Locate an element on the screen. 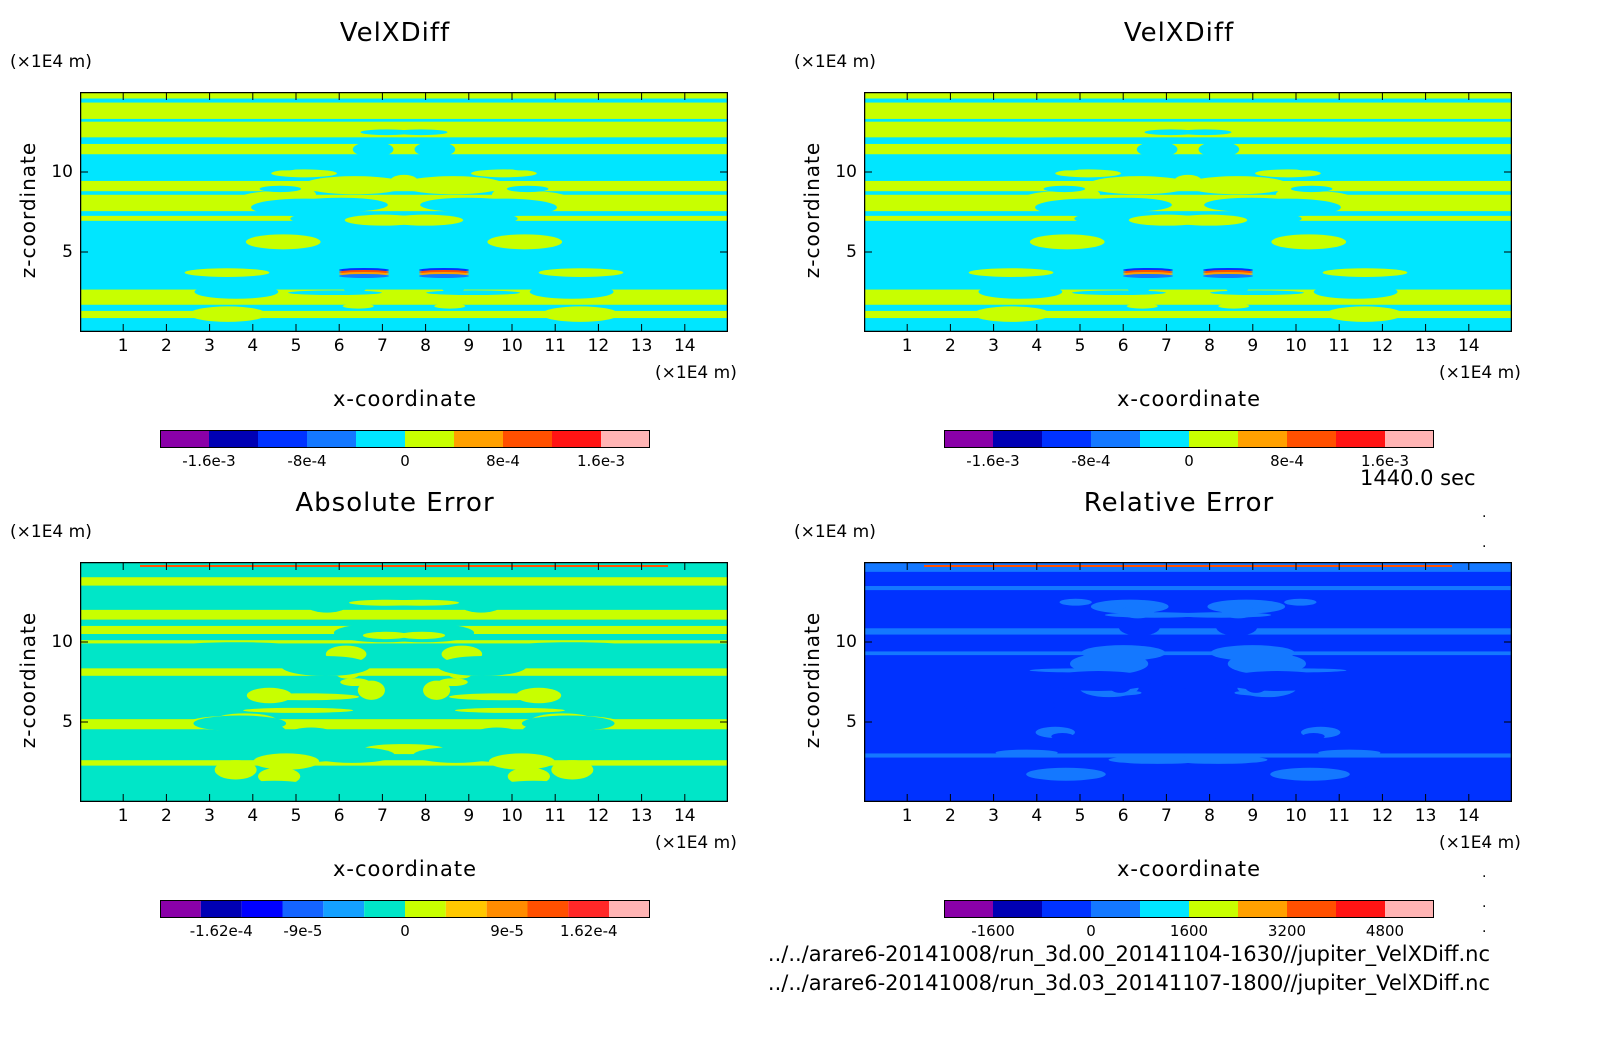 The height and width of the screenshot is (1054, 1604). colorbar-tick-label: -9e-5 is located at coordinates (303, 931).